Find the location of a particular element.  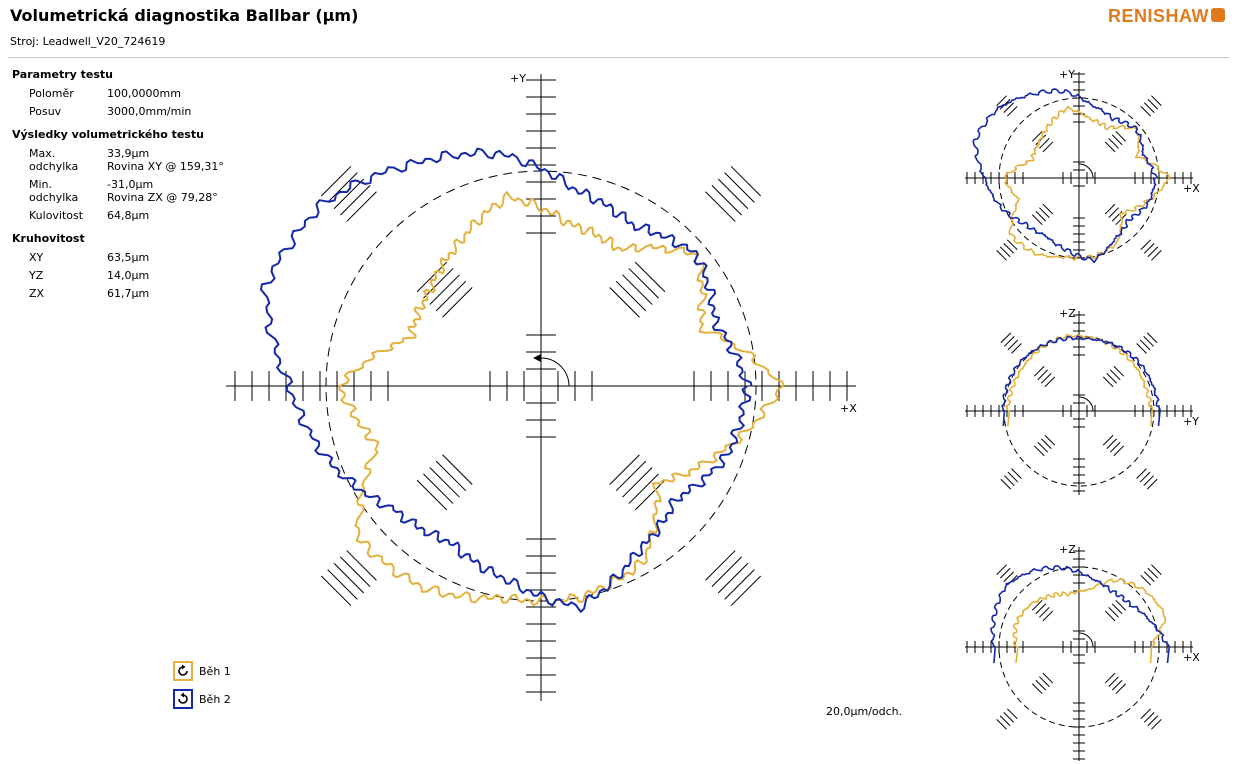

legend-run-1: Běh 1 is located at coordinates (202, 671).